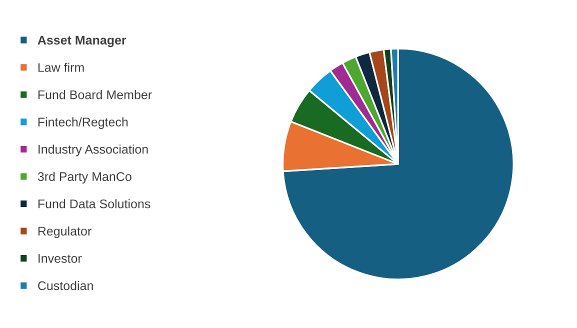  I want to click on legend-label: Law firm, so click(61, 67).